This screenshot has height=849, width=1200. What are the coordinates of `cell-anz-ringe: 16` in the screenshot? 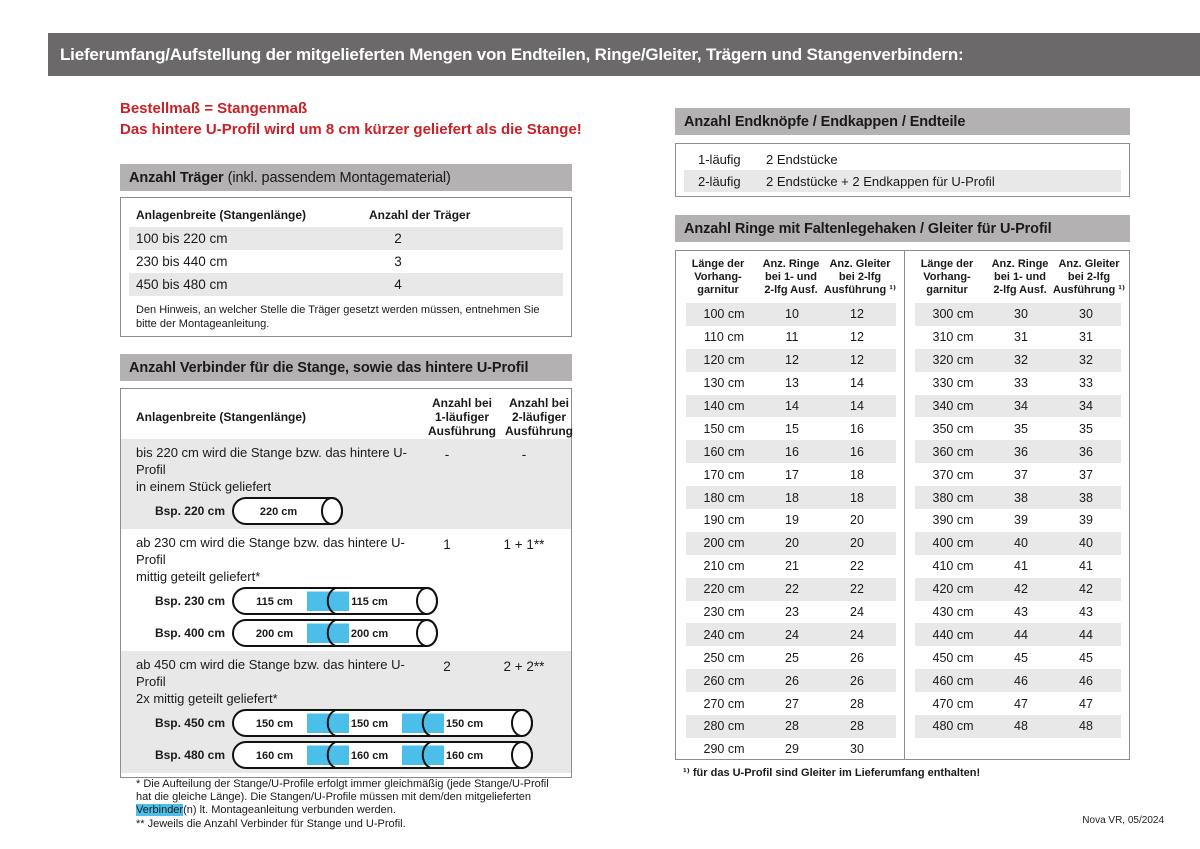 It's located at (792, 451).